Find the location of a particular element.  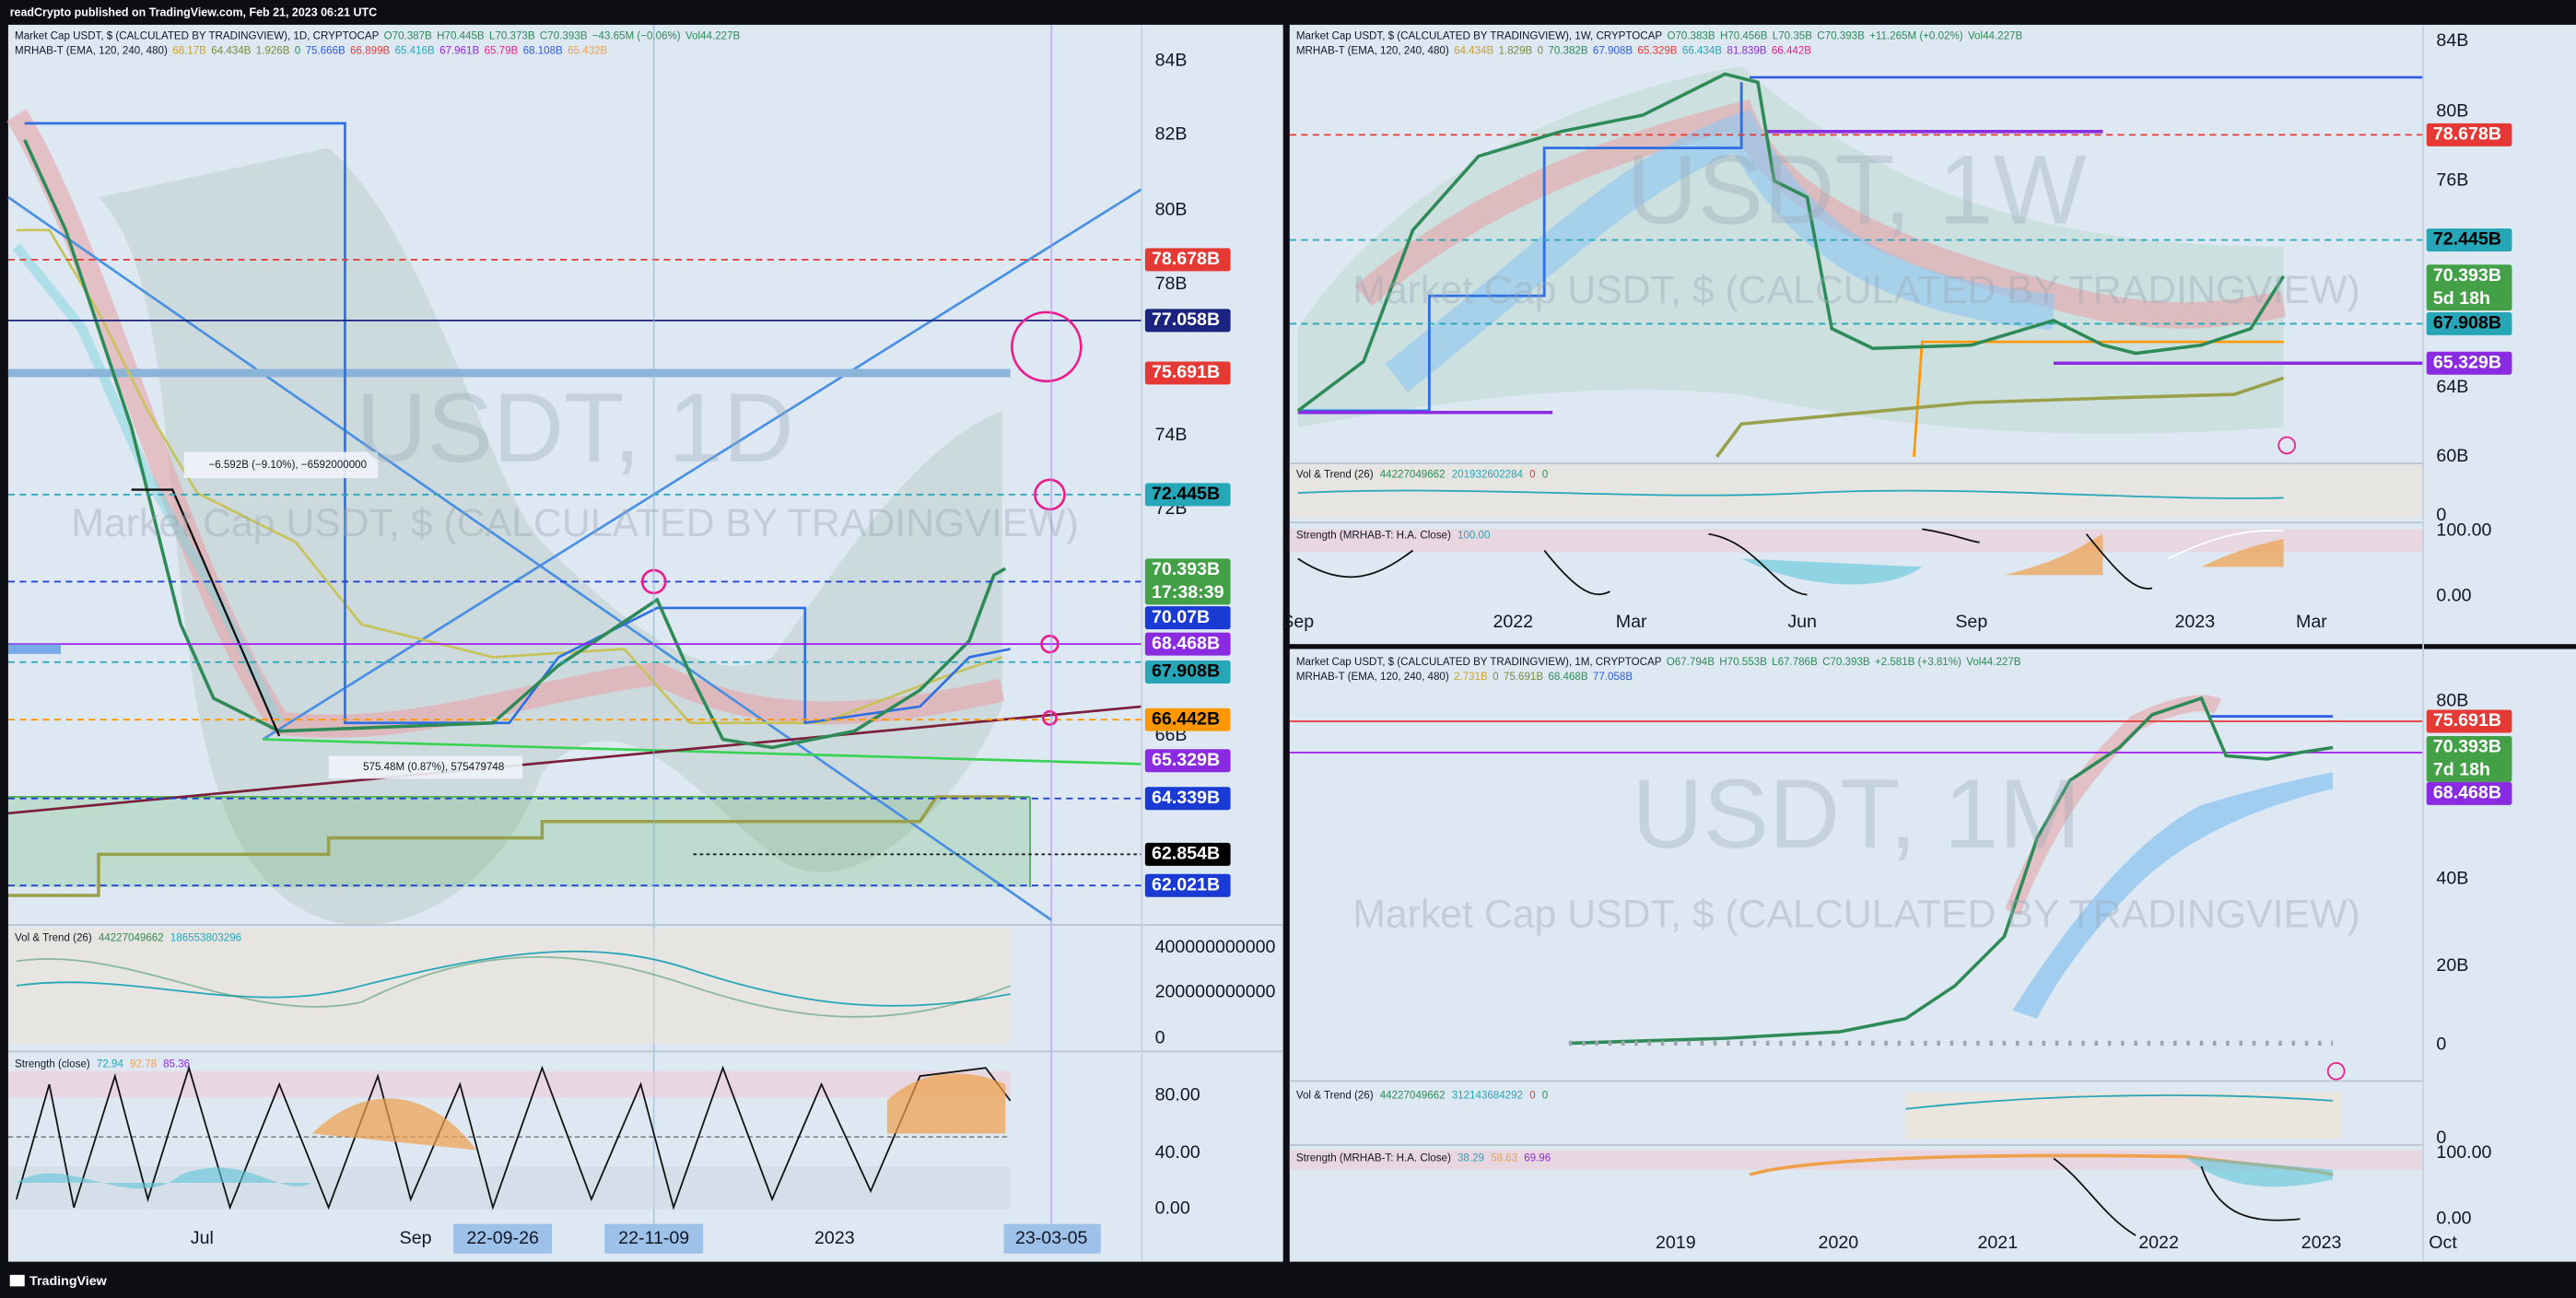

price-tag-label: 65.329B is located at coordinates (2467, 362).